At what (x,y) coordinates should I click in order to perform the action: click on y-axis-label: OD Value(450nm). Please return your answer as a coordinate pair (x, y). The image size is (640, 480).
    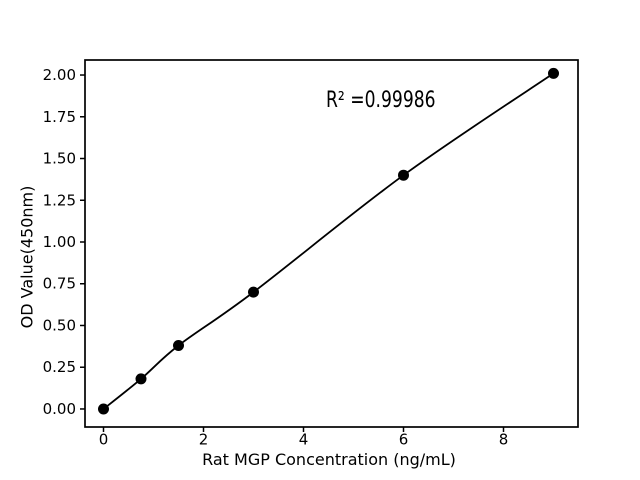
    Looking at the image, I should click on (27, 257).